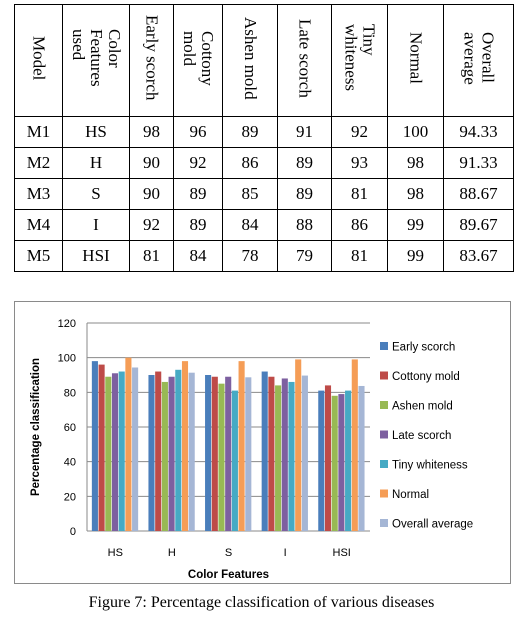  What do you see at coordinates (36, 427) in the screenshot?
I see `y-axis-title: Percentage classification` at bounding box center [36, 427].